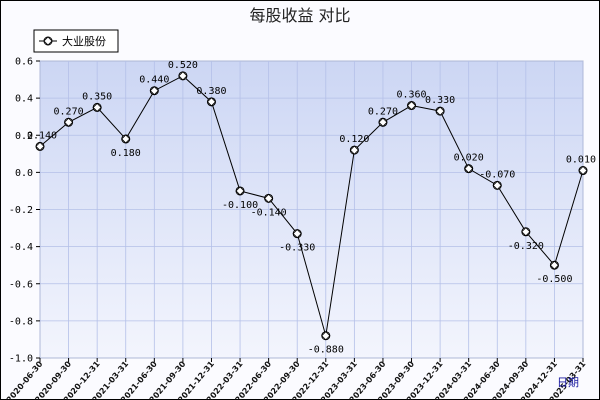  Describe the element at coordinates (21, 359) in the screenshot. I see `y-tick-label: -1.0` at that location.